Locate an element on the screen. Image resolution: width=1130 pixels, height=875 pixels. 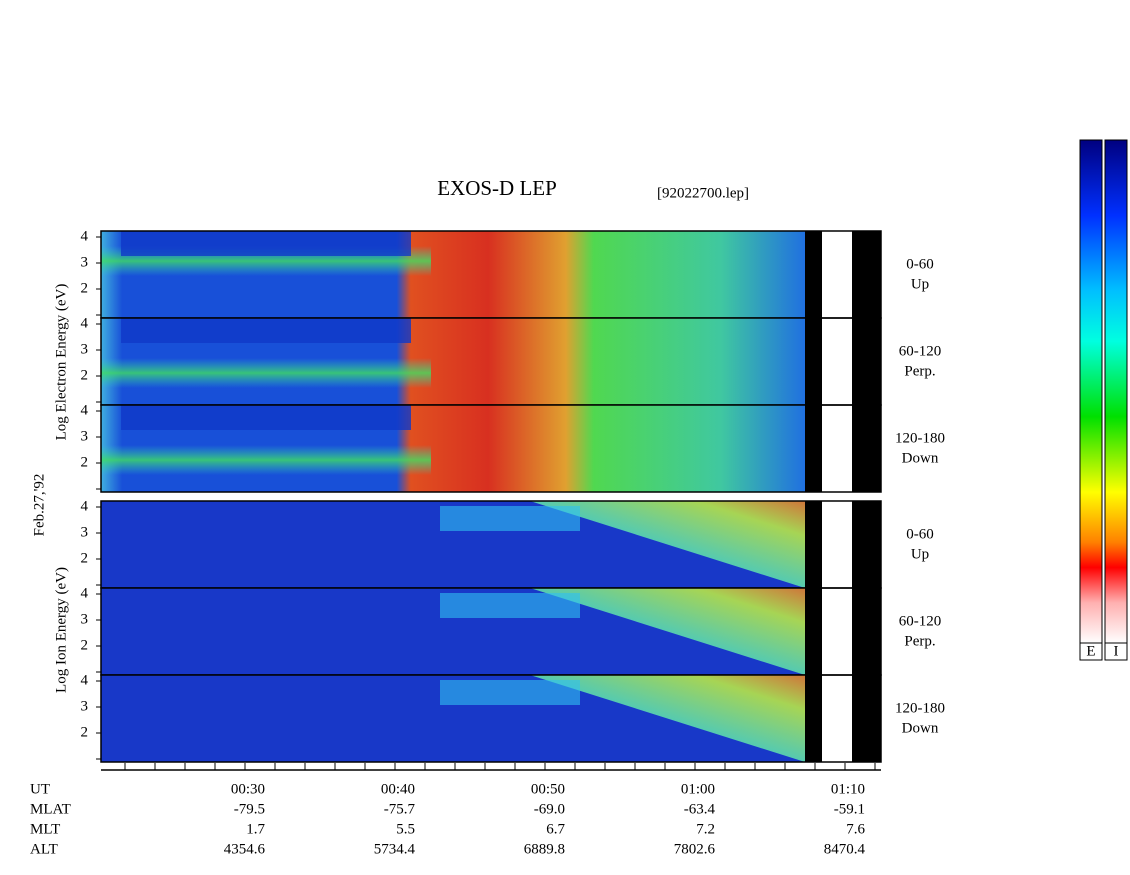
row-label: MLAT is located at coordinates (50, 809).